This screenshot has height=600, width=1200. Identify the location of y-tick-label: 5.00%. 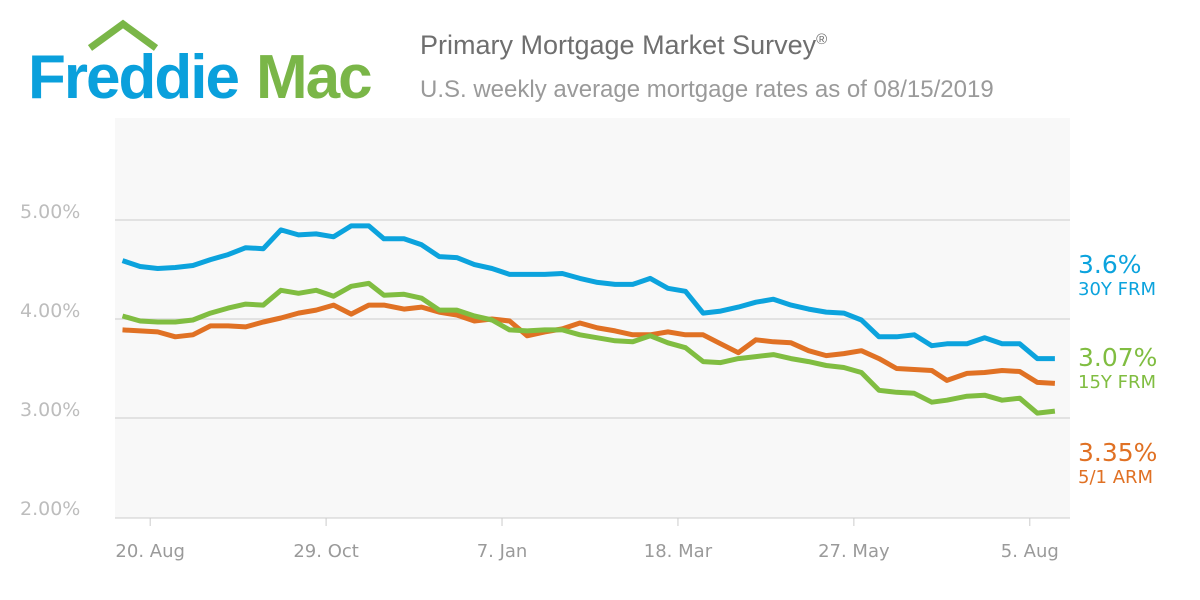
(50, 212).